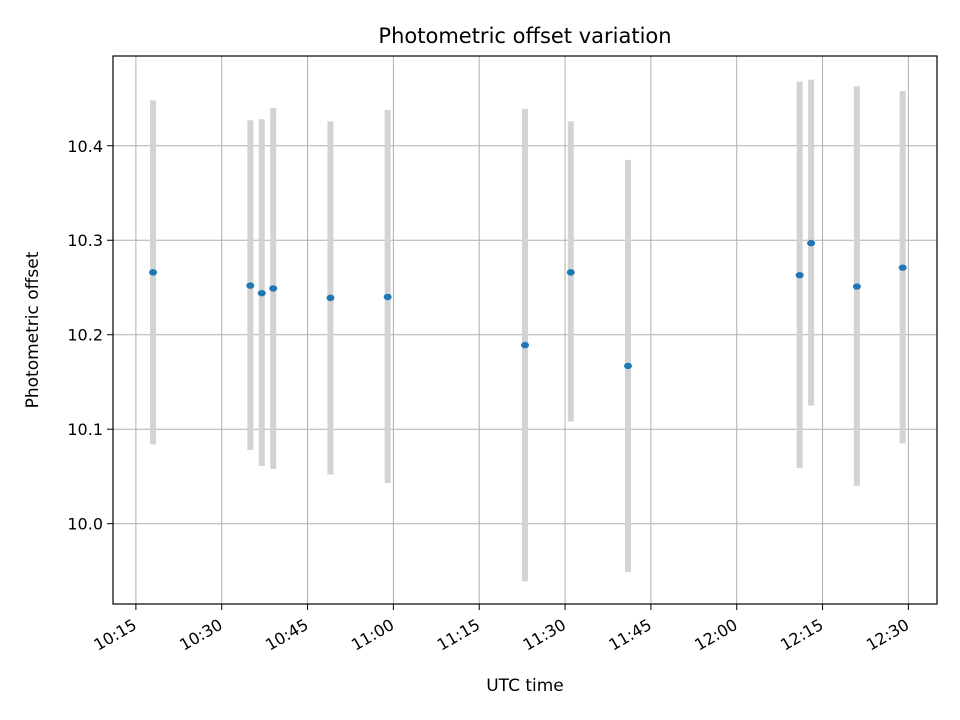  What do you see at coordinates (85, 429) in the screenshot?
I see `y-tick-label: 10.1` at bounding box center [85, 429].